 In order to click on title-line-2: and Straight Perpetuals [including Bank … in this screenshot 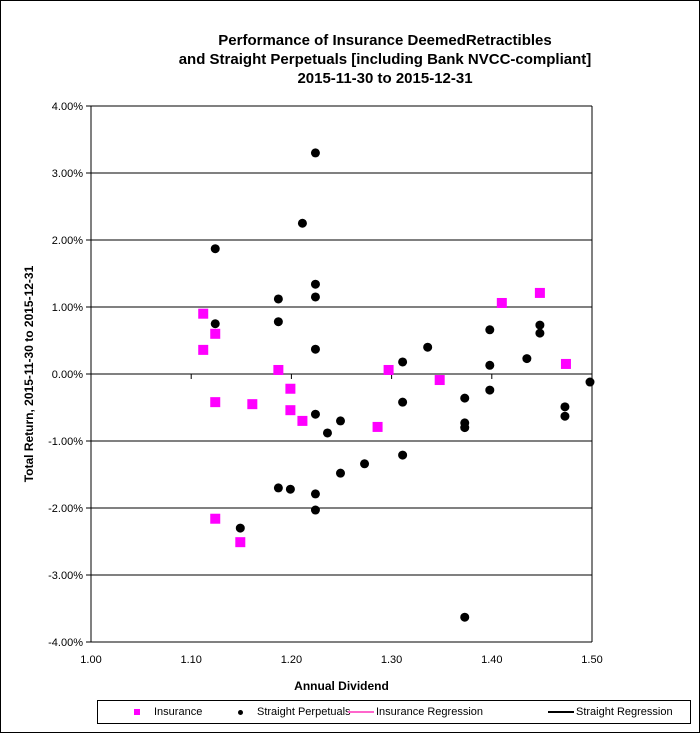, I will do `click(385, 59)`.